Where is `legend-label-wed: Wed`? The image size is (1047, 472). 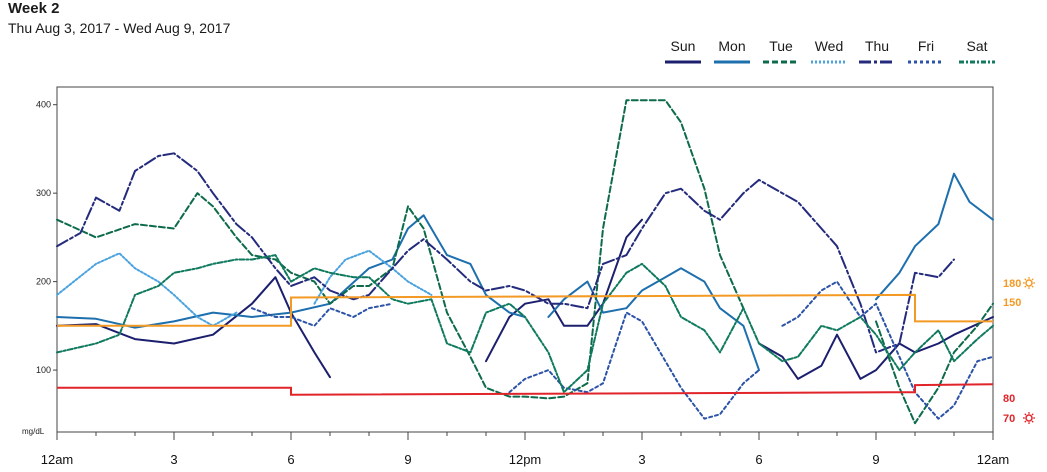 legend-label-wed: Wed is located at coordinates (829, 46).